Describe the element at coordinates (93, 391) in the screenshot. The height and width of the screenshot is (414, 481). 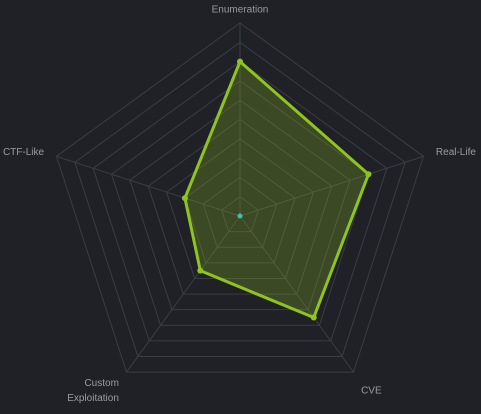
I see `axis-label: Custom Exploitation` at that location.